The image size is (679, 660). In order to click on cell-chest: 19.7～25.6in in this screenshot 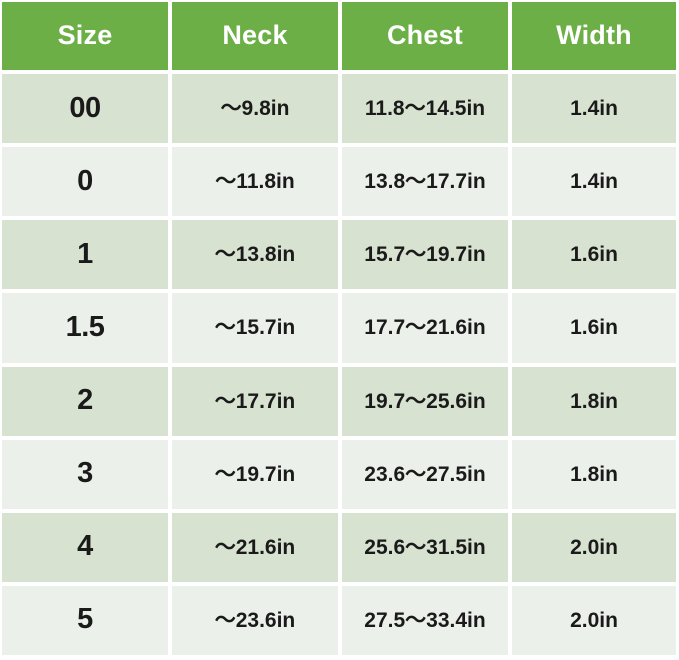, I will do `click(425, 401)`.